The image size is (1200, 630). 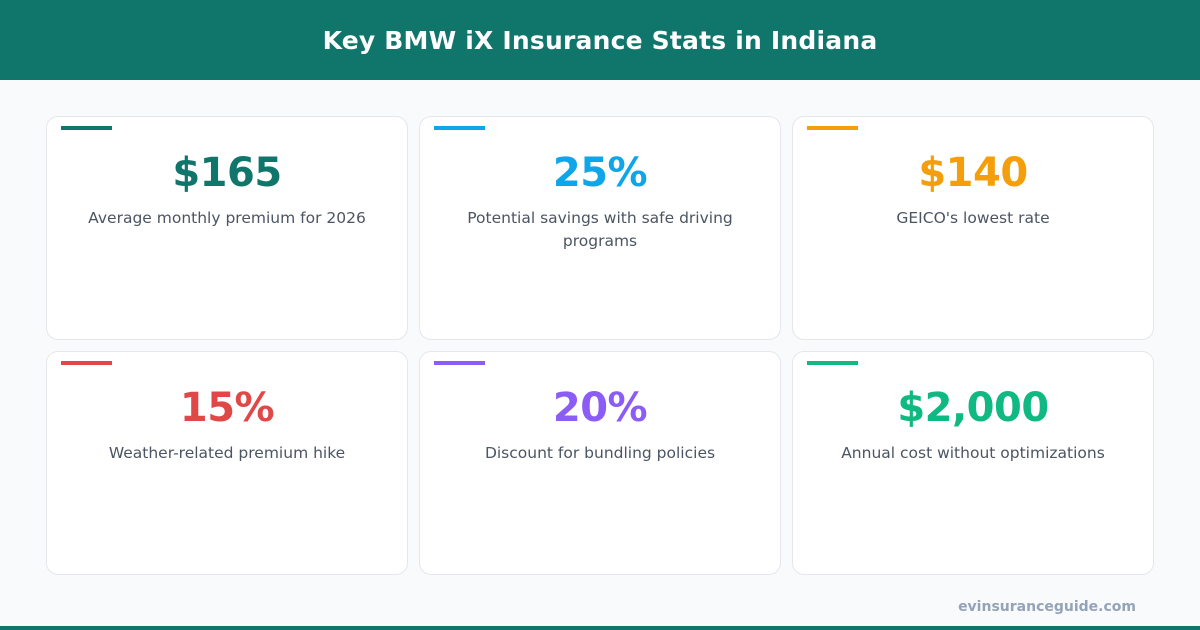 I want to click on stat-label: Discount for bundling policies, so click(x=600, y=453).